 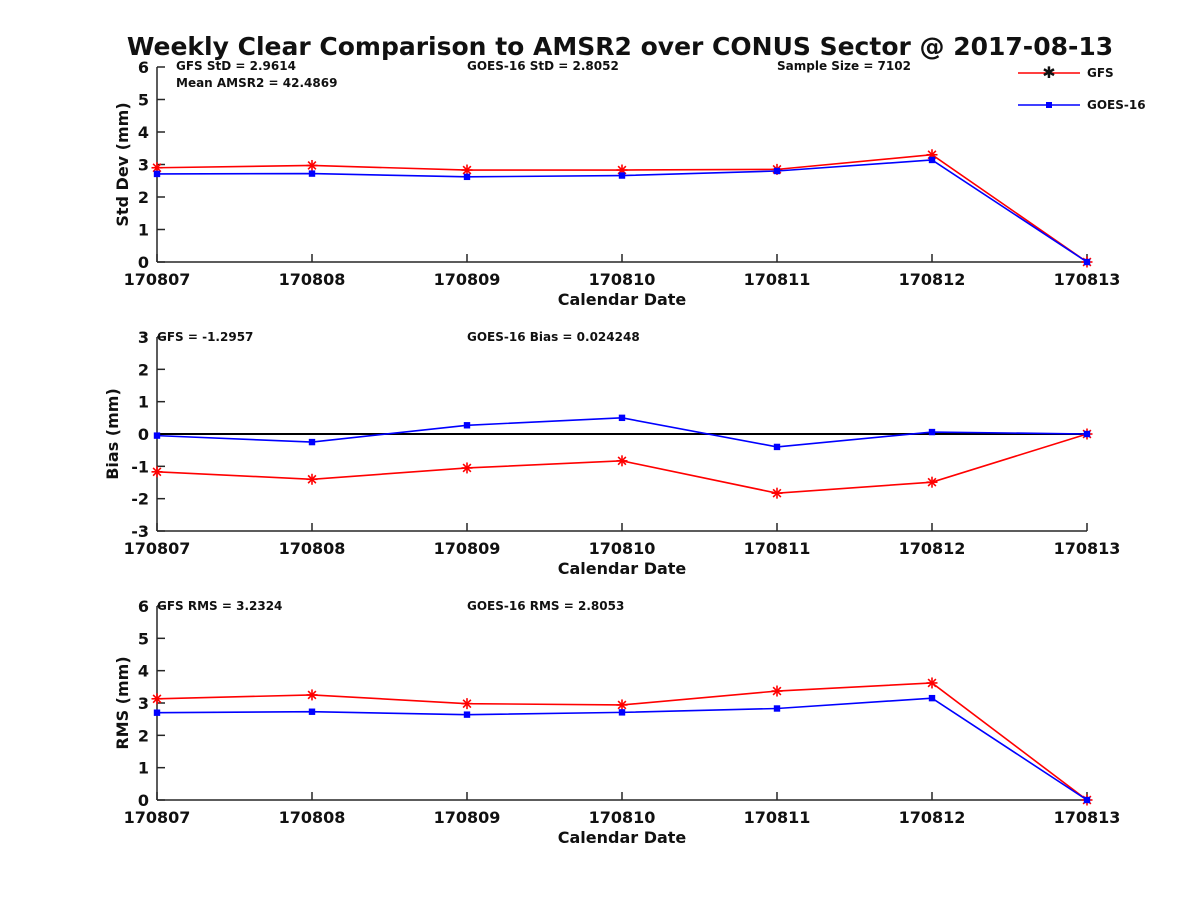 I want to click on stat-annotation: GOES-16 StD = 2.8052, so click(x=543, y=66).